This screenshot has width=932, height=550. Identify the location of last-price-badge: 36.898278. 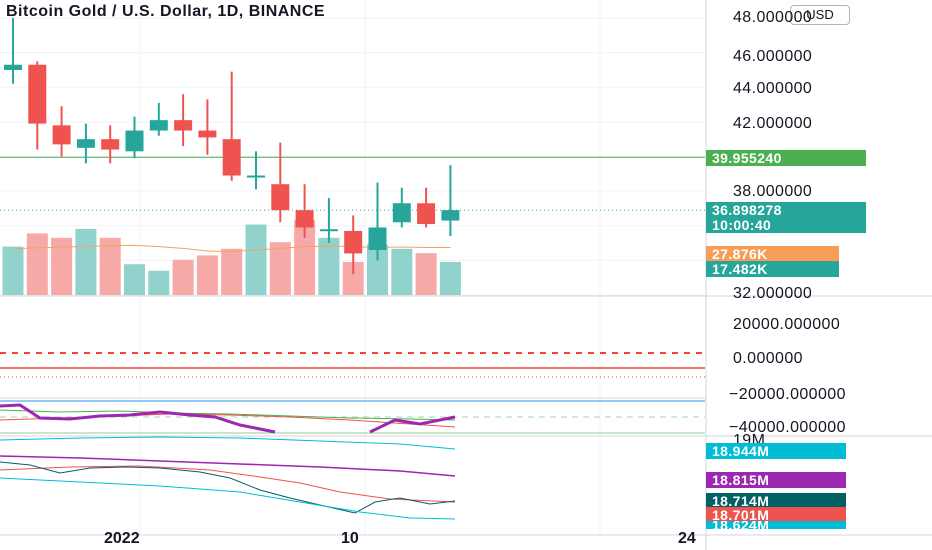
(786, 210).